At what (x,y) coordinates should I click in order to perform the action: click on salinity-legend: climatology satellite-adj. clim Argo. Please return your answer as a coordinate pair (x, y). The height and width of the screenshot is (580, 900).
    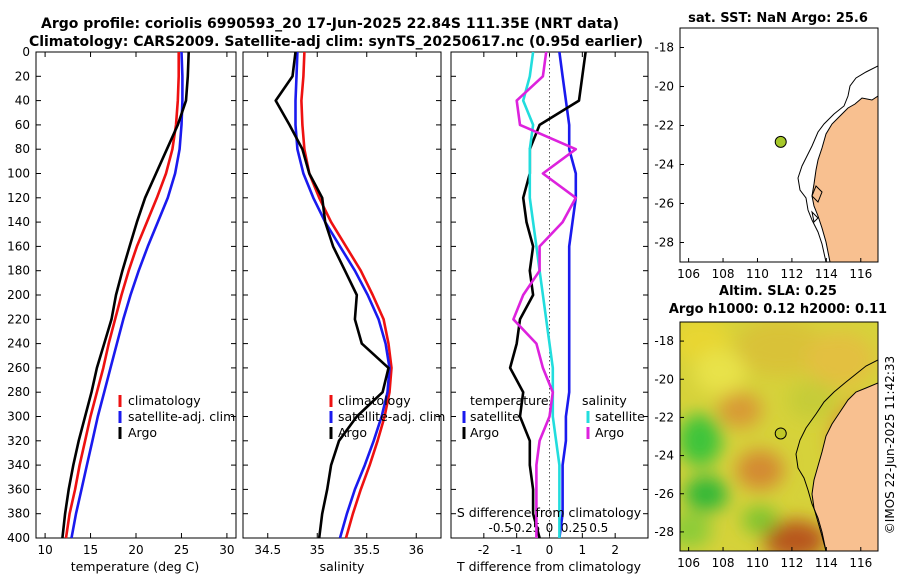
    Looking at the image, I should click on (387, 416).